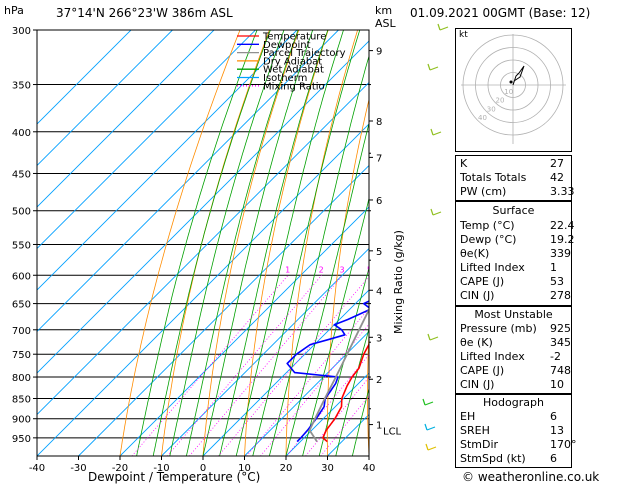 Image resolution: width=629 pixels, height=486 pixels. Describe the element at coordinates (553, 267) in the screenshot. I see `surface-value: 1` at that location.